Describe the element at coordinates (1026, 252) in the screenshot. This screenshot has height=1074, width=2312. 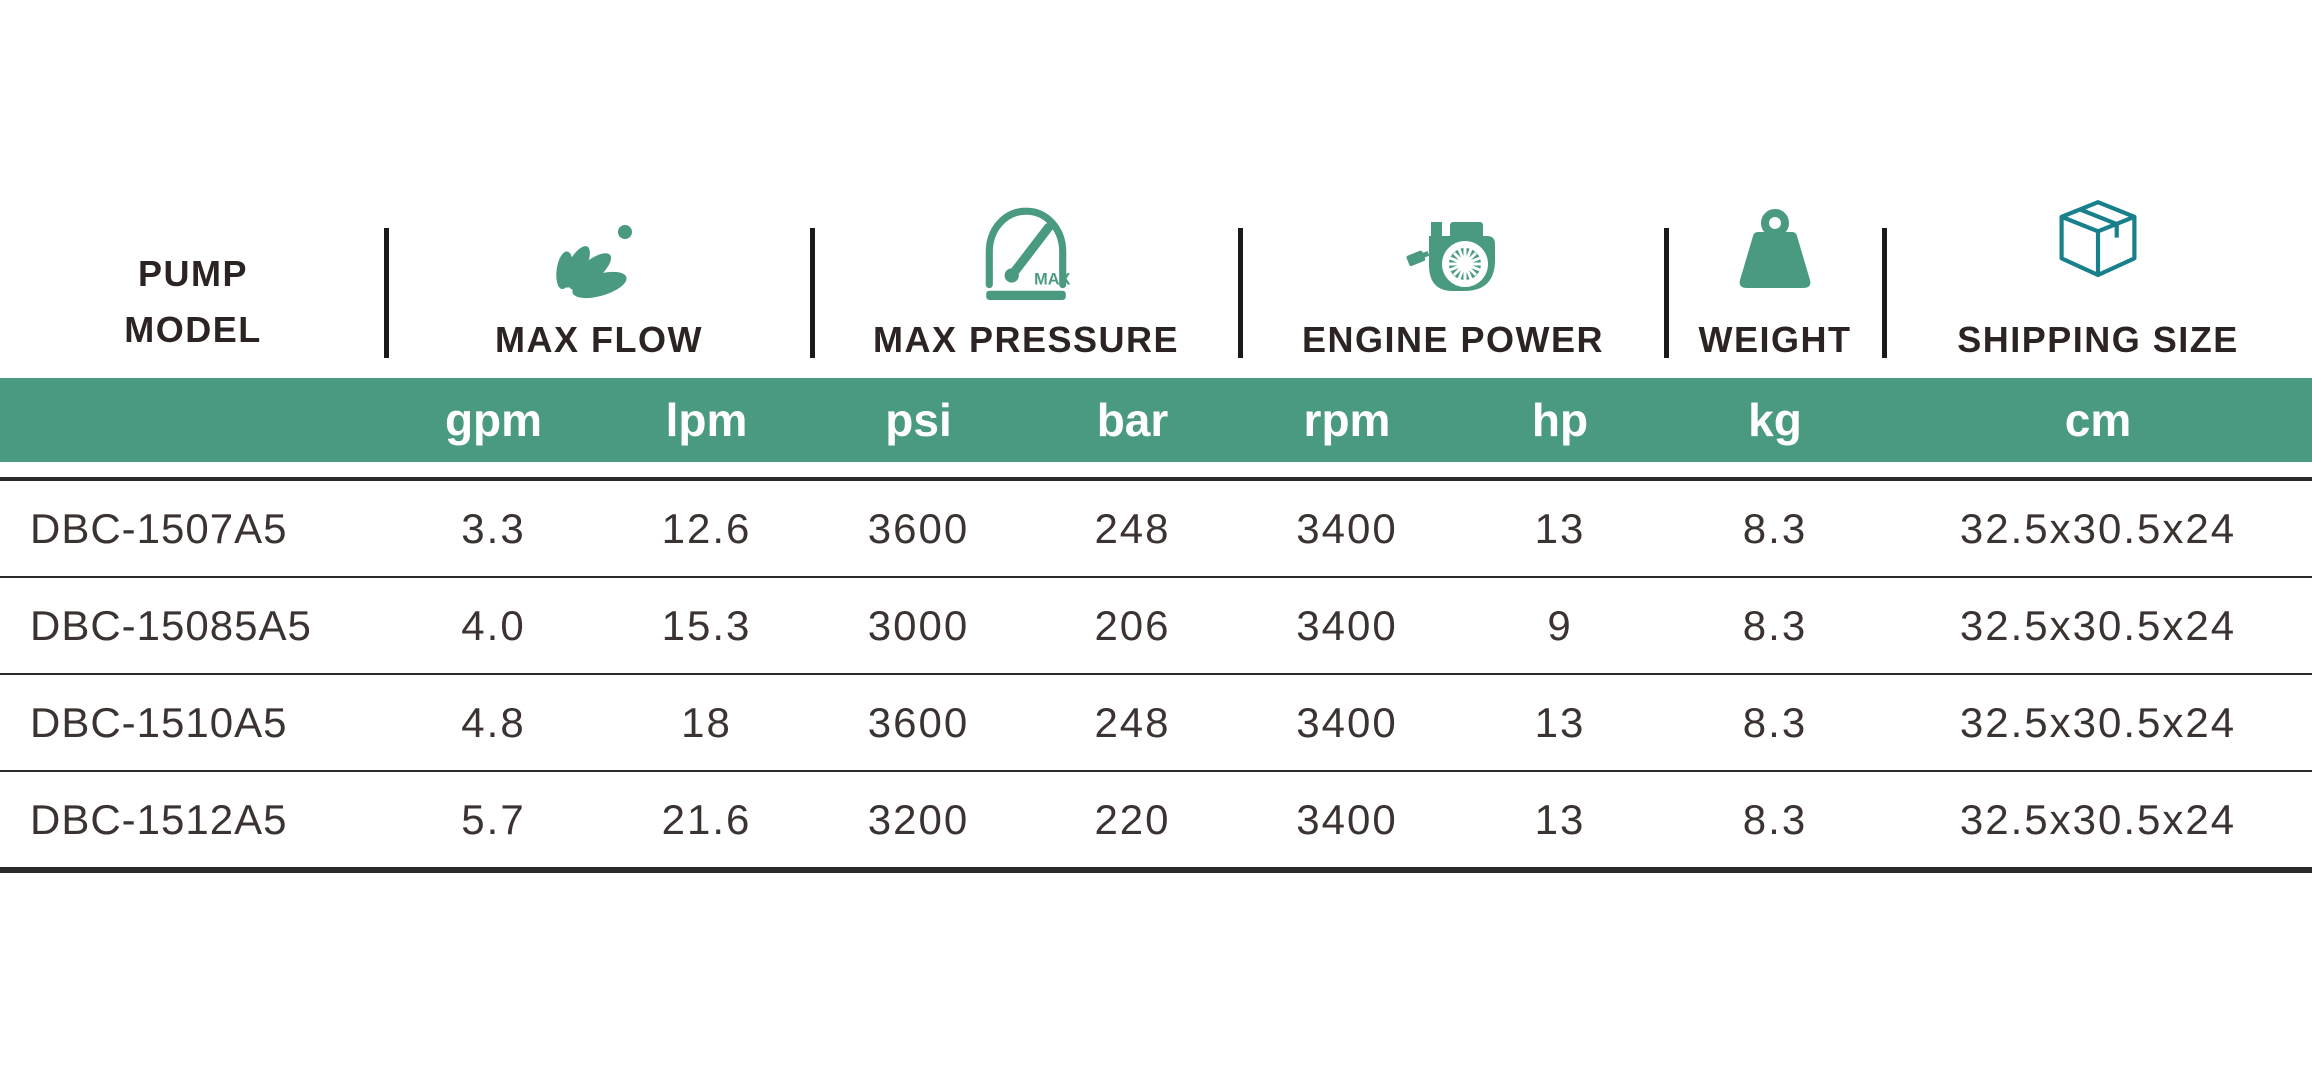
I see `pressure-gauge-icon: MAX` at that location.